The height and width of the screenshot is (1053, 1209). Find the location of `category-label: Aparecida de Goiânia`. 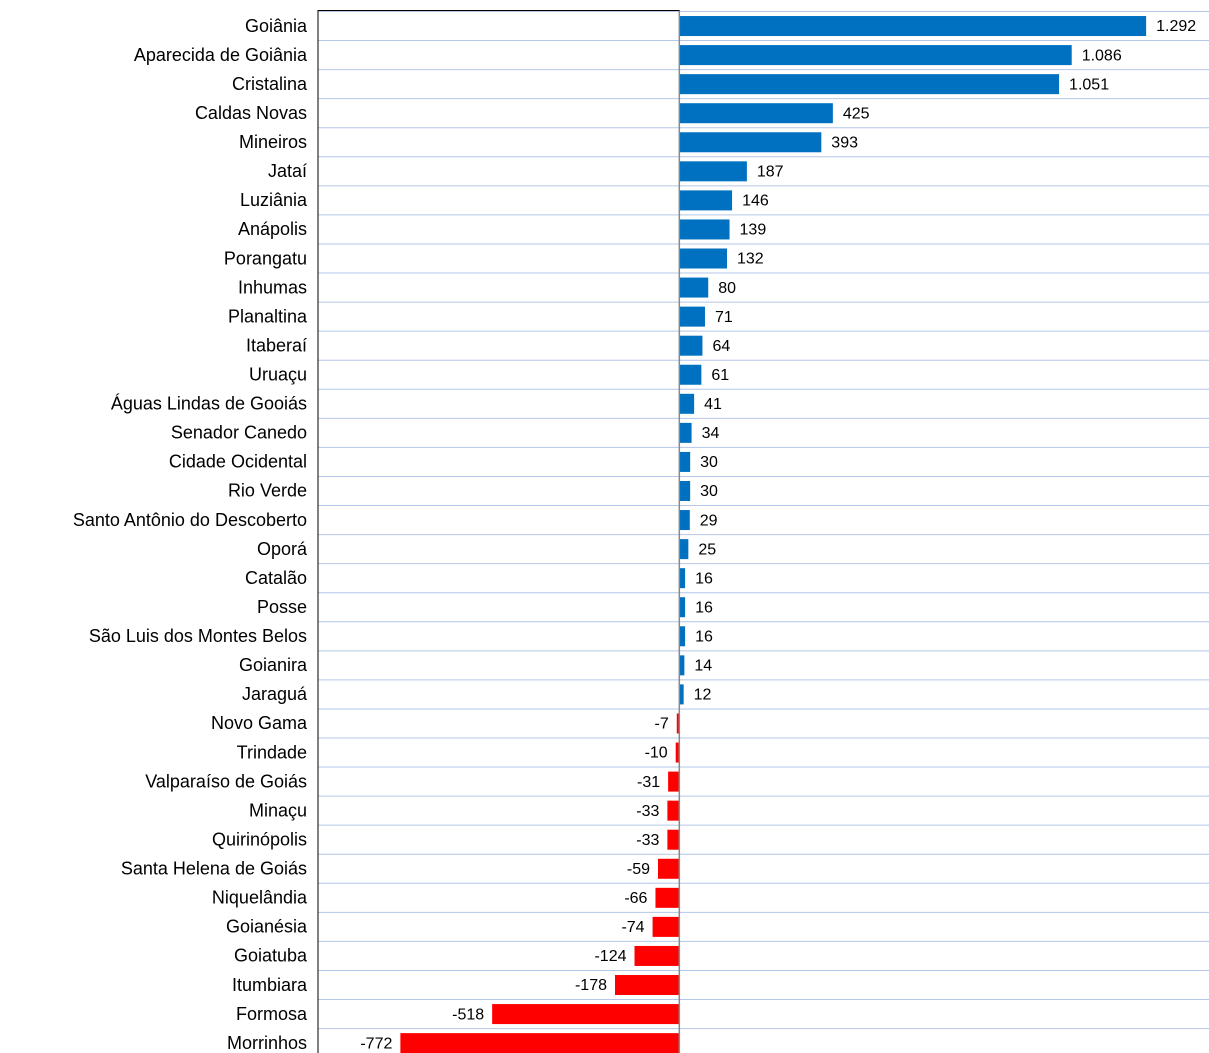

category-label: Aparecida de Goiânia is located at coordinates (221, 55).